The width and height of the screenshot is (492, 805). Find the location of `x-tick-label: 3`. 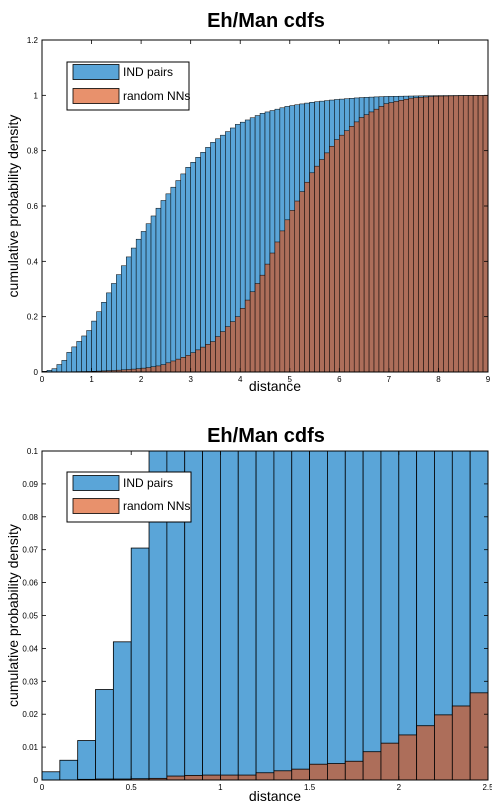

x-tick-label: 3 is located at coordinates (190, 379).